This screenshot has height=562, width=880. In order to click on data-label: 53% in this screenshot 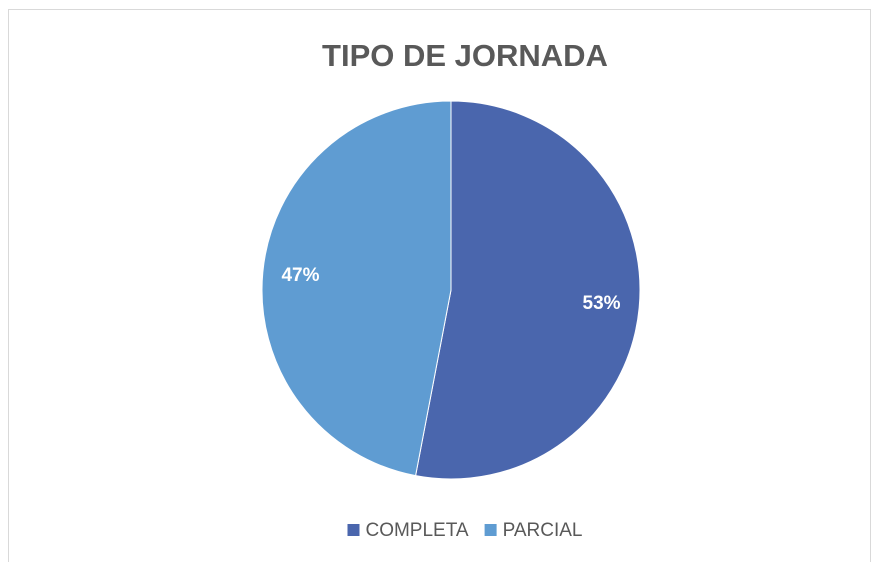, I will do `click(602, 303)`.